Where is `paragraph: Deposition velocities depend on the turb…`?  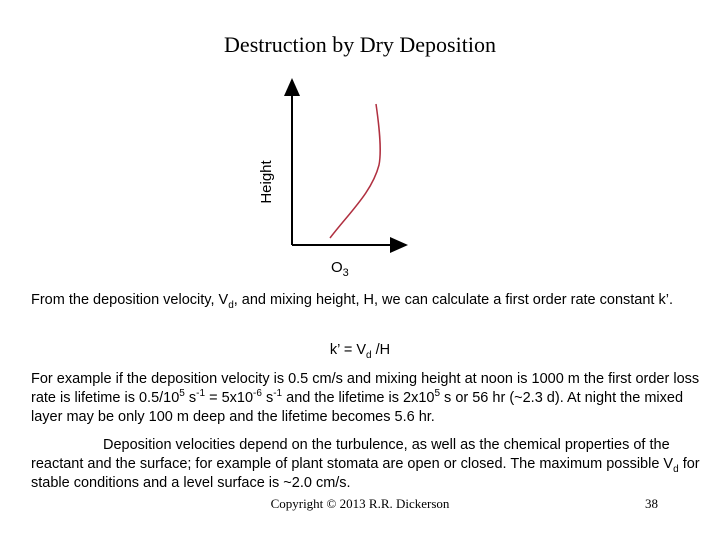 paragraph: Deposition velocities depend on the turb… is located at coordinates (367, 464).